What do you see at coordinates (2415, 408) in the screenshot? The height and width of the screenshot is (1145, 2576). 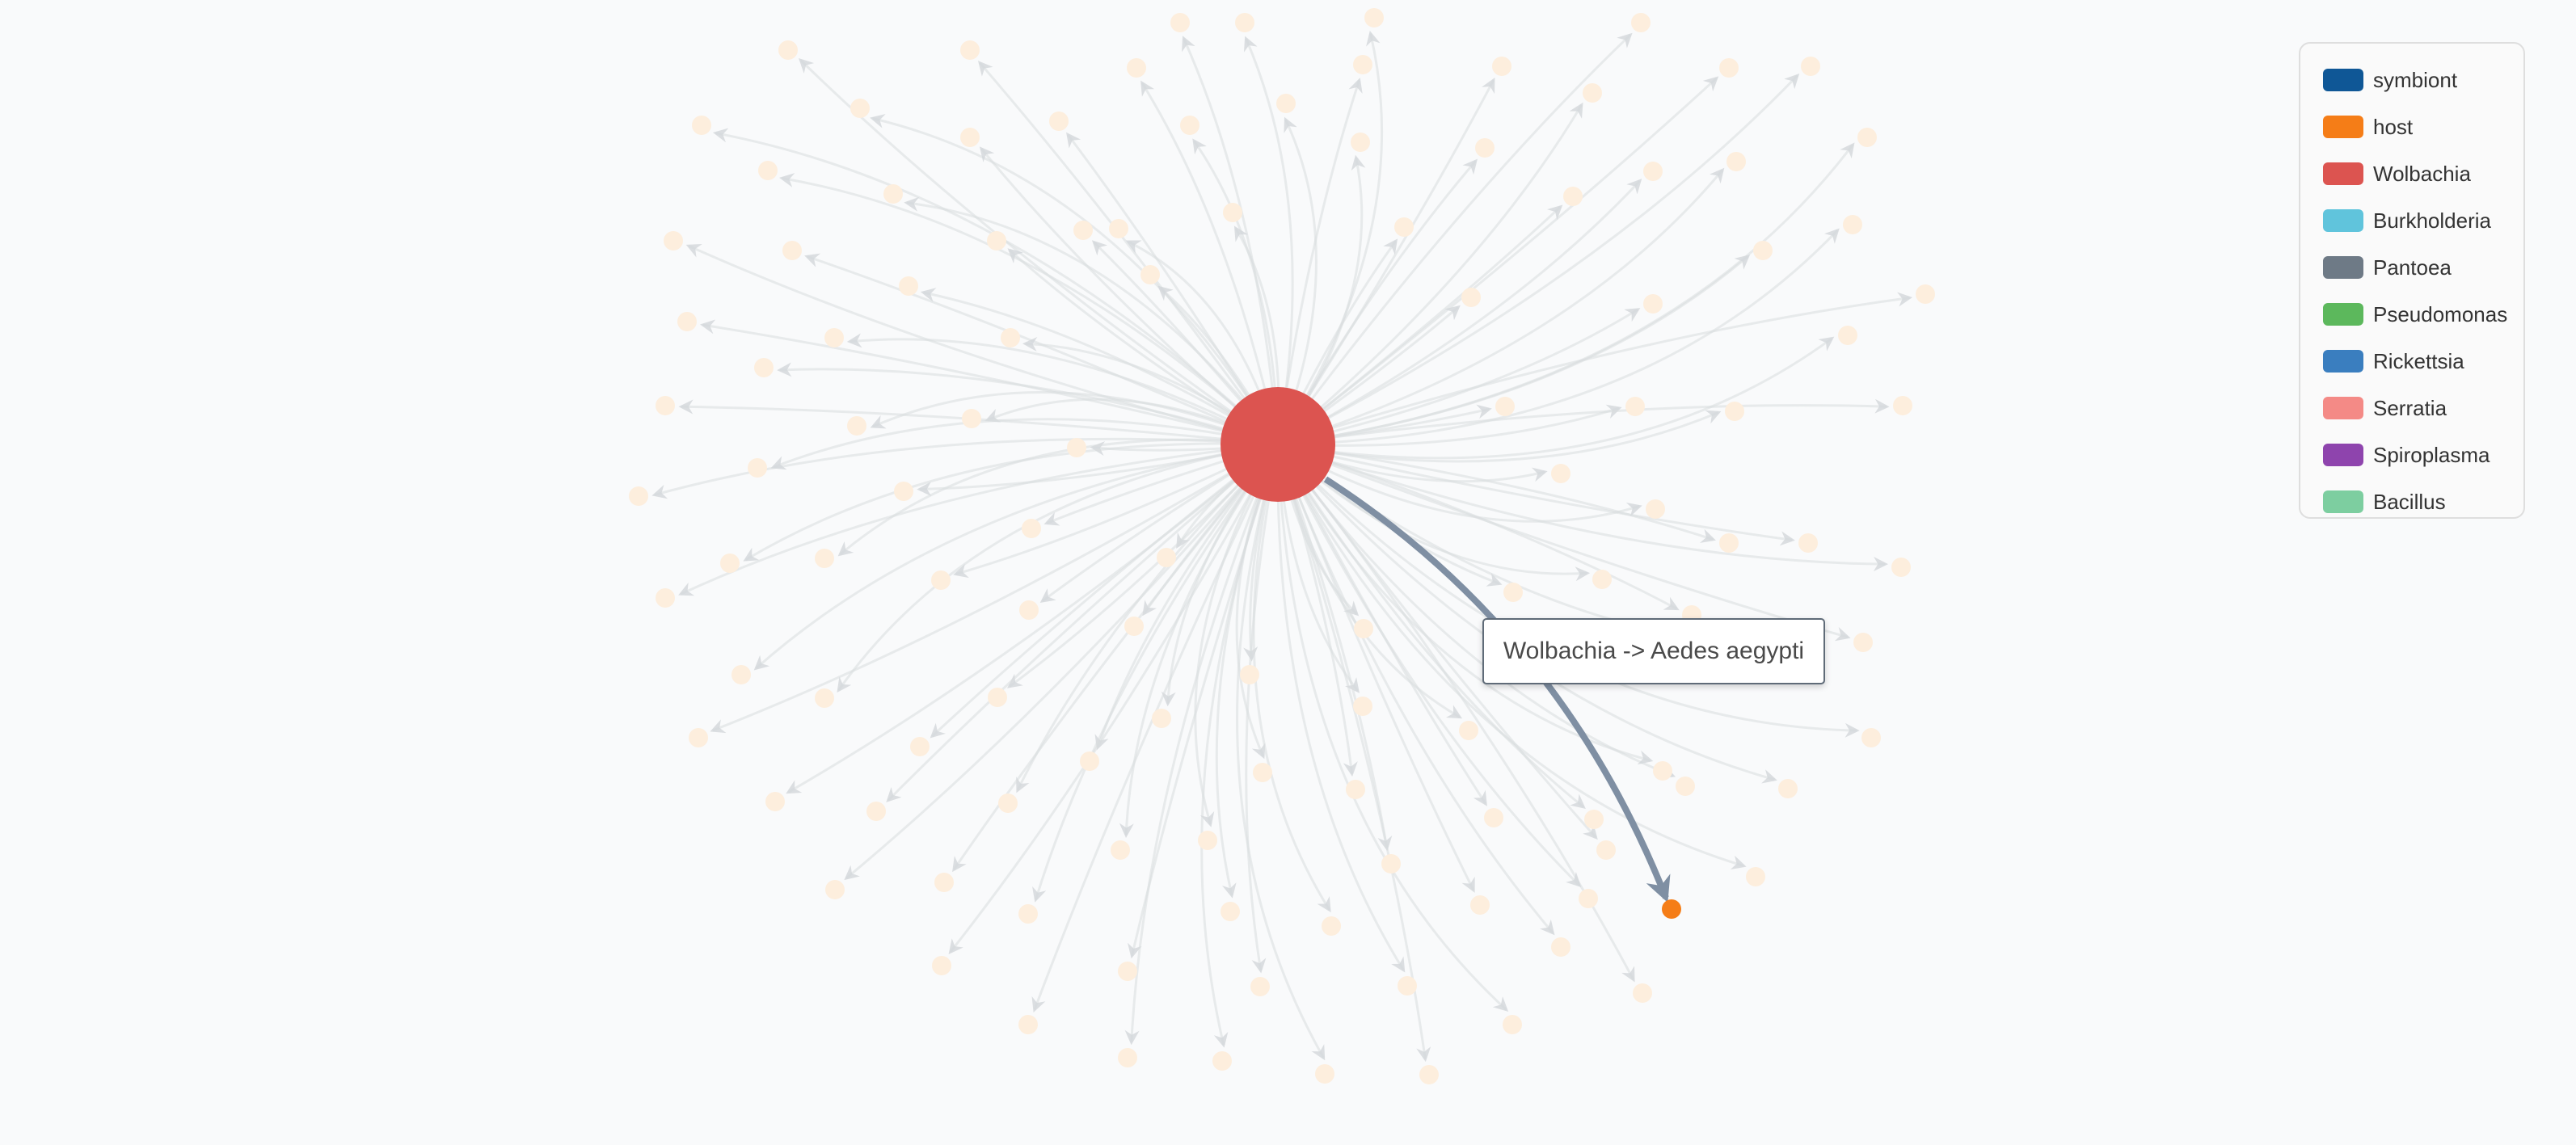 I see `legend-item-serratia: Serratia` at bounding box center [2415, 408].